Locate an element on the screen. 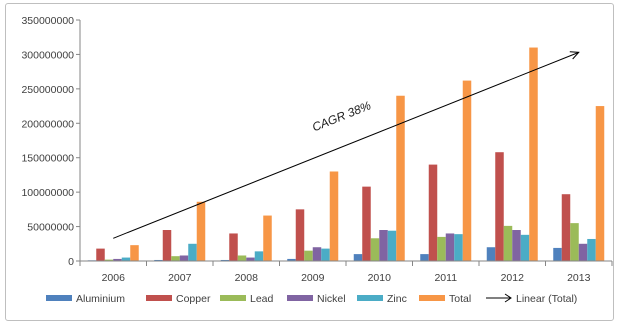 This screenshot has width=618, height=325. bar-lead-2011 is located at coordinates (441, 248).